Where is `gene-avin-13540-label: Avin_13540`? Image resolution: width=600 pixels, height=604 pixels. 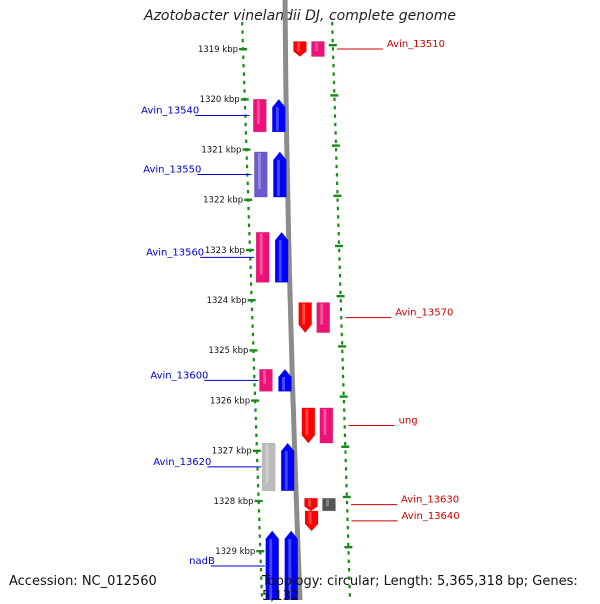 gene-avin-13540-label: Avin_13540 is located at coordinates (170, 111).